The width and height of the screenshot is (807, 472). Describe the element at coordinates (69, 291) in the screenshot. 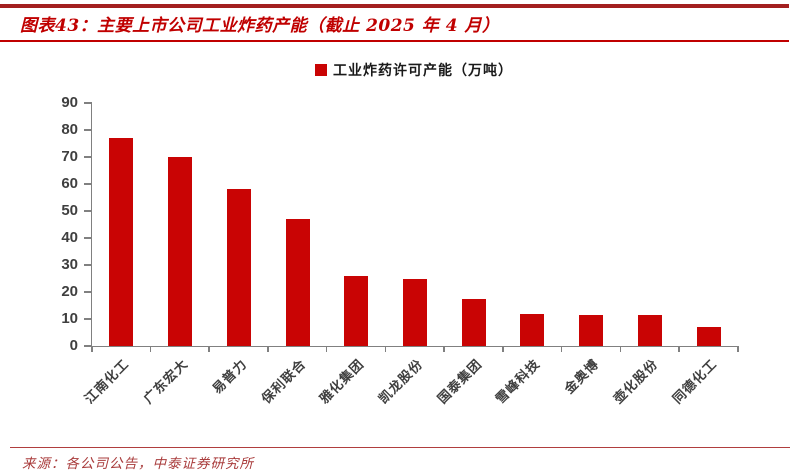

I see `y-axis-label: 20` at that location.